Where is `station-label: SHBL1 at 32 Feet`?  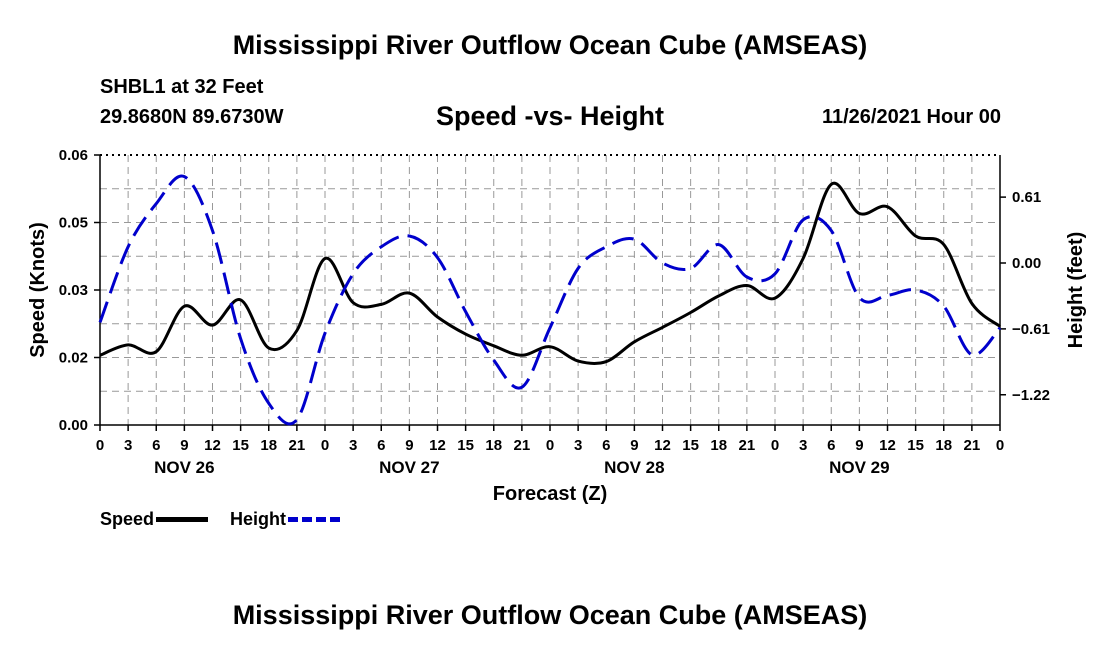 station-label: SHBL1 at 32 Feet is located at coordinates (182, 87).